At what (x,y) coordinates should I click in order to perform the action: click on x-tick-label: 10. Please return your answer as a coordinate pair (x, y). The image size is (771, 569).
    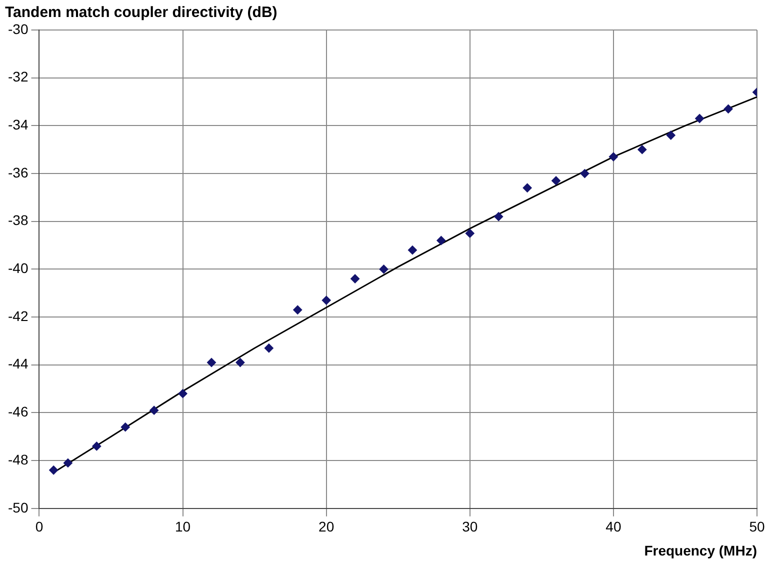
    Looking at the image, I should click on (183, 526).